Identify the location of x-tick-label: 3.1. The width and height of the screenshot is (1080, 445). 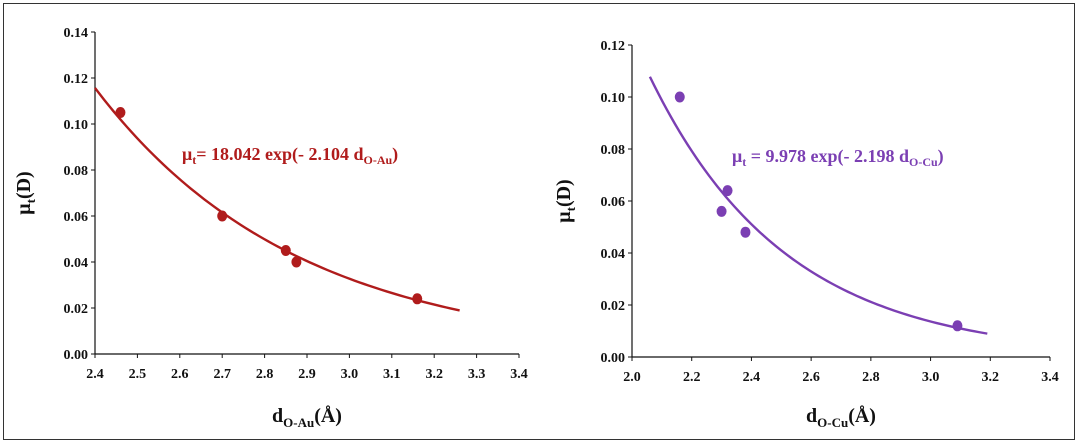
(392, 374).